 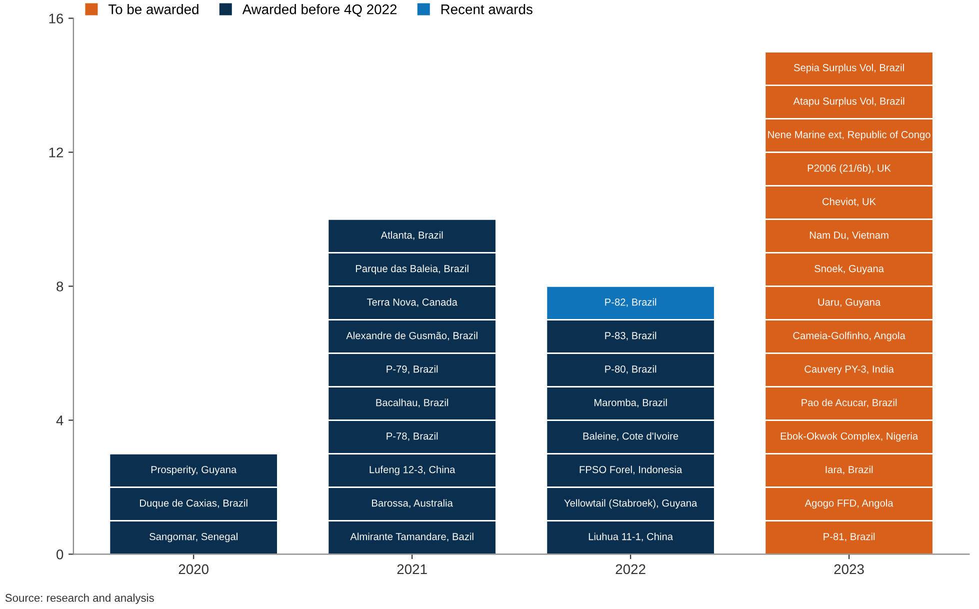 What do you see at coordinates (630, 403) in the screenshot?
I see `data-label: Maromba, Brazil` at bounding box center [630, 403].